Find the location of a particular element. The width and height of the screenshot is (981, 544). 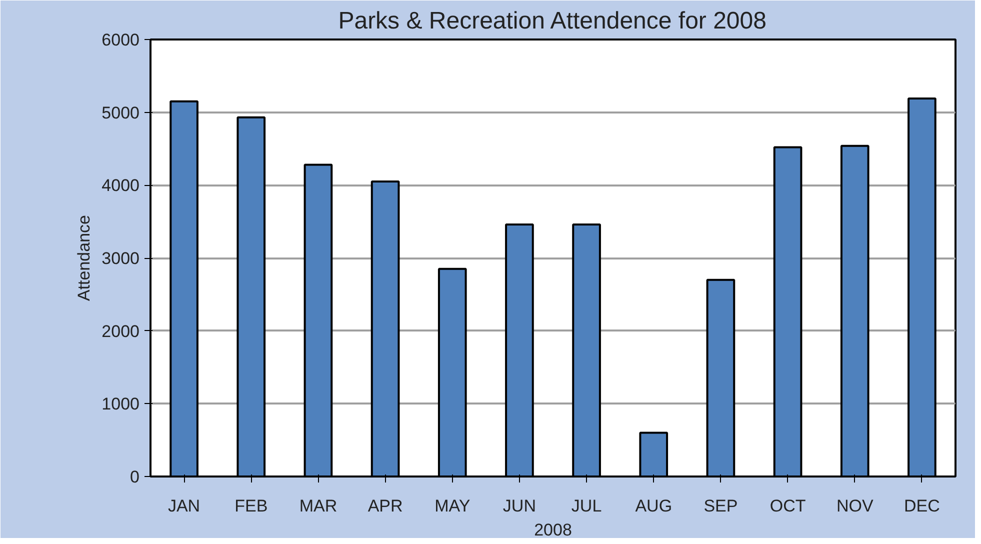

x-tick-label: NOV is located at coordinates (855, 506).